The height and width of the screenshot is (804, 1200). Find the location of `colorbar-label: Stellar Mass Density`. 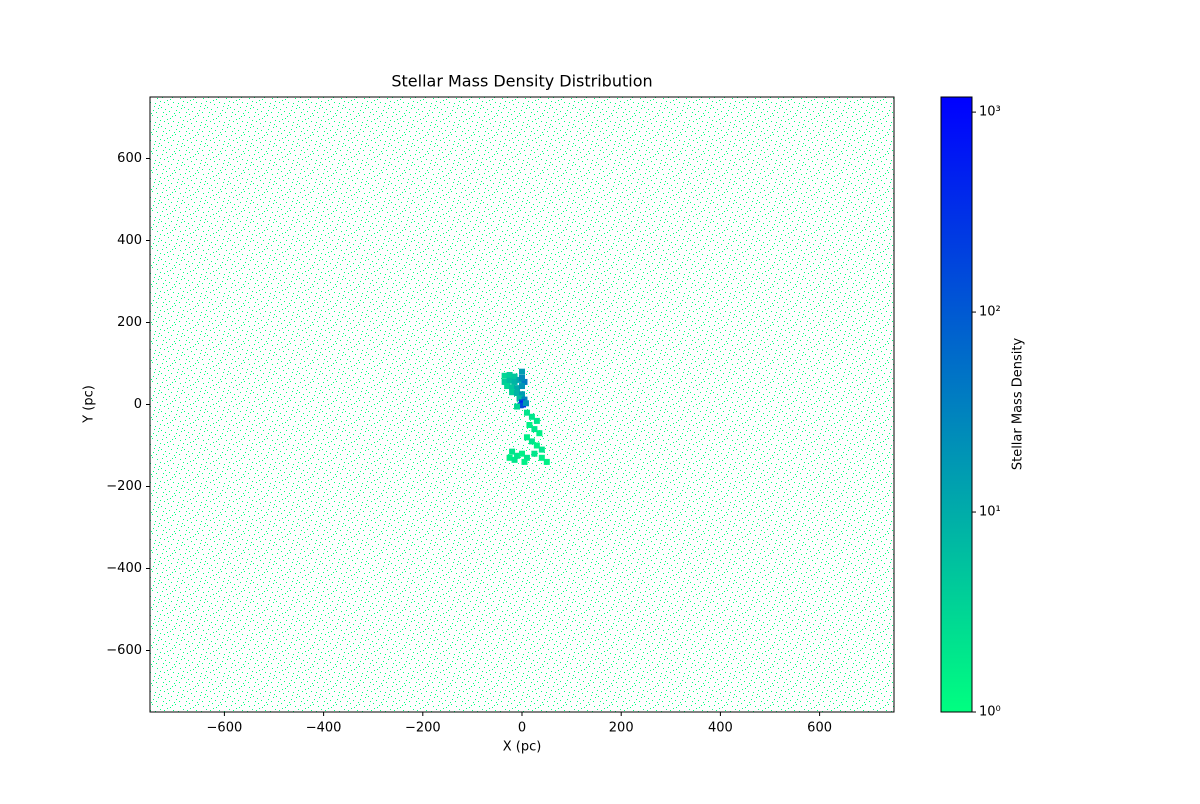

colorbar-label: Stellar Mass Density is located at coordinates (1018, 404).